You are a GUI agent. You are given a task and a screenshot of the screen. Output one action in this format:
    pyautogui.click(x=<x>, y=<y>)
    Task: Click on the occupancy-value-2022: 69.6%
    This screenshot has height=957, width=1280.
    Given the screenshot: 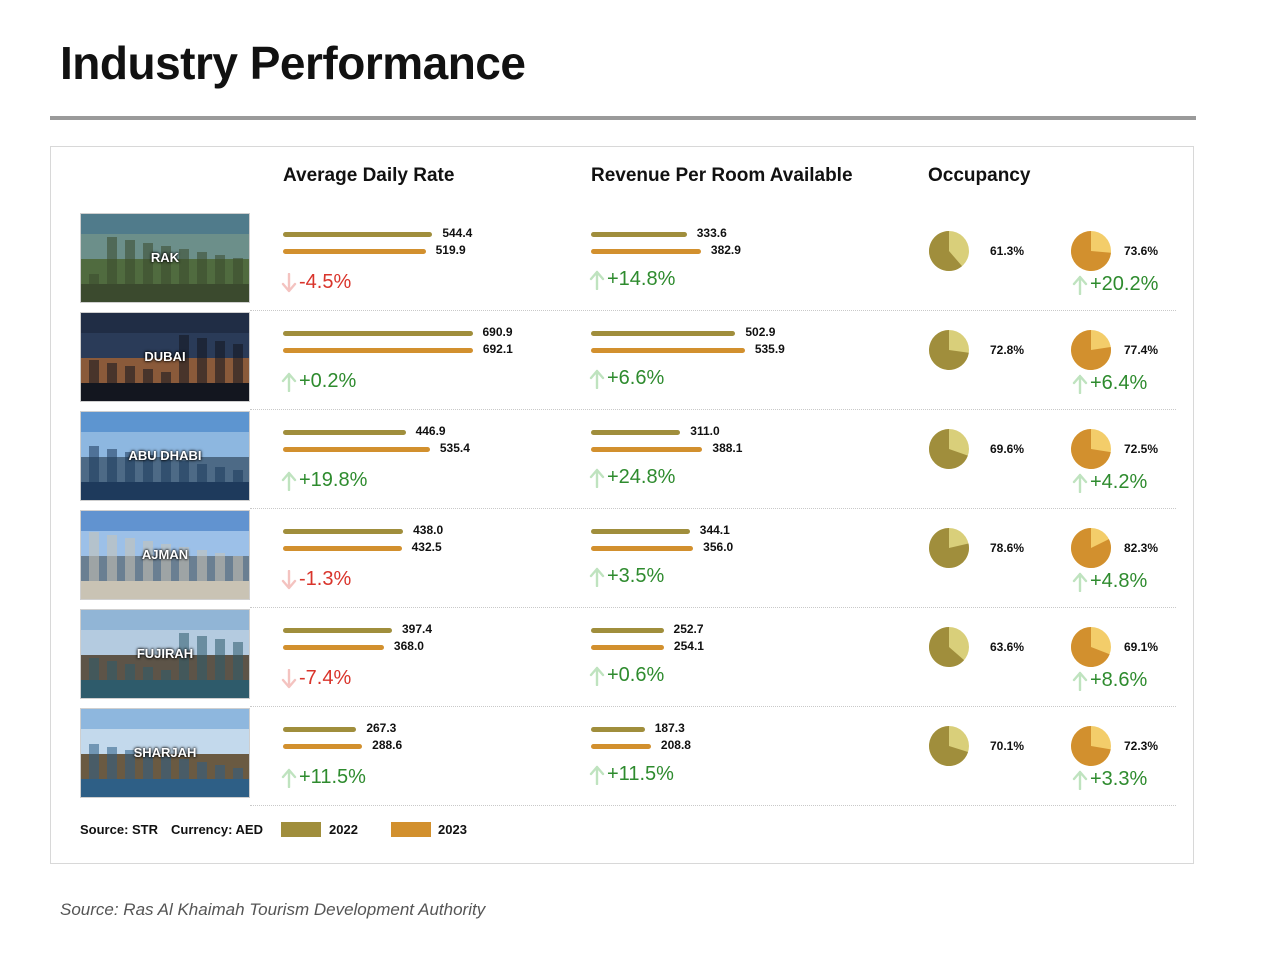 What is the action you would take?
    pyautogui.click(x=1007, y=449)
    